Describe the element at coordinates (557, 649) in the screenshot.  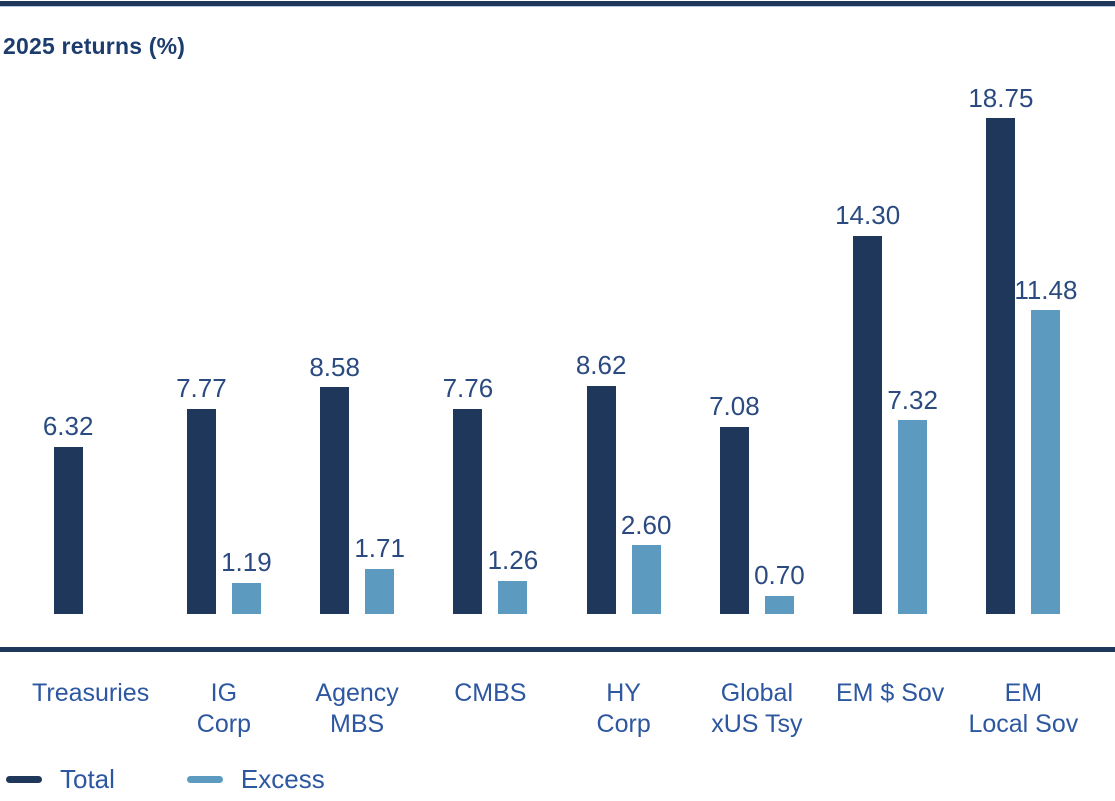
I see `x-axis-line` at that location.